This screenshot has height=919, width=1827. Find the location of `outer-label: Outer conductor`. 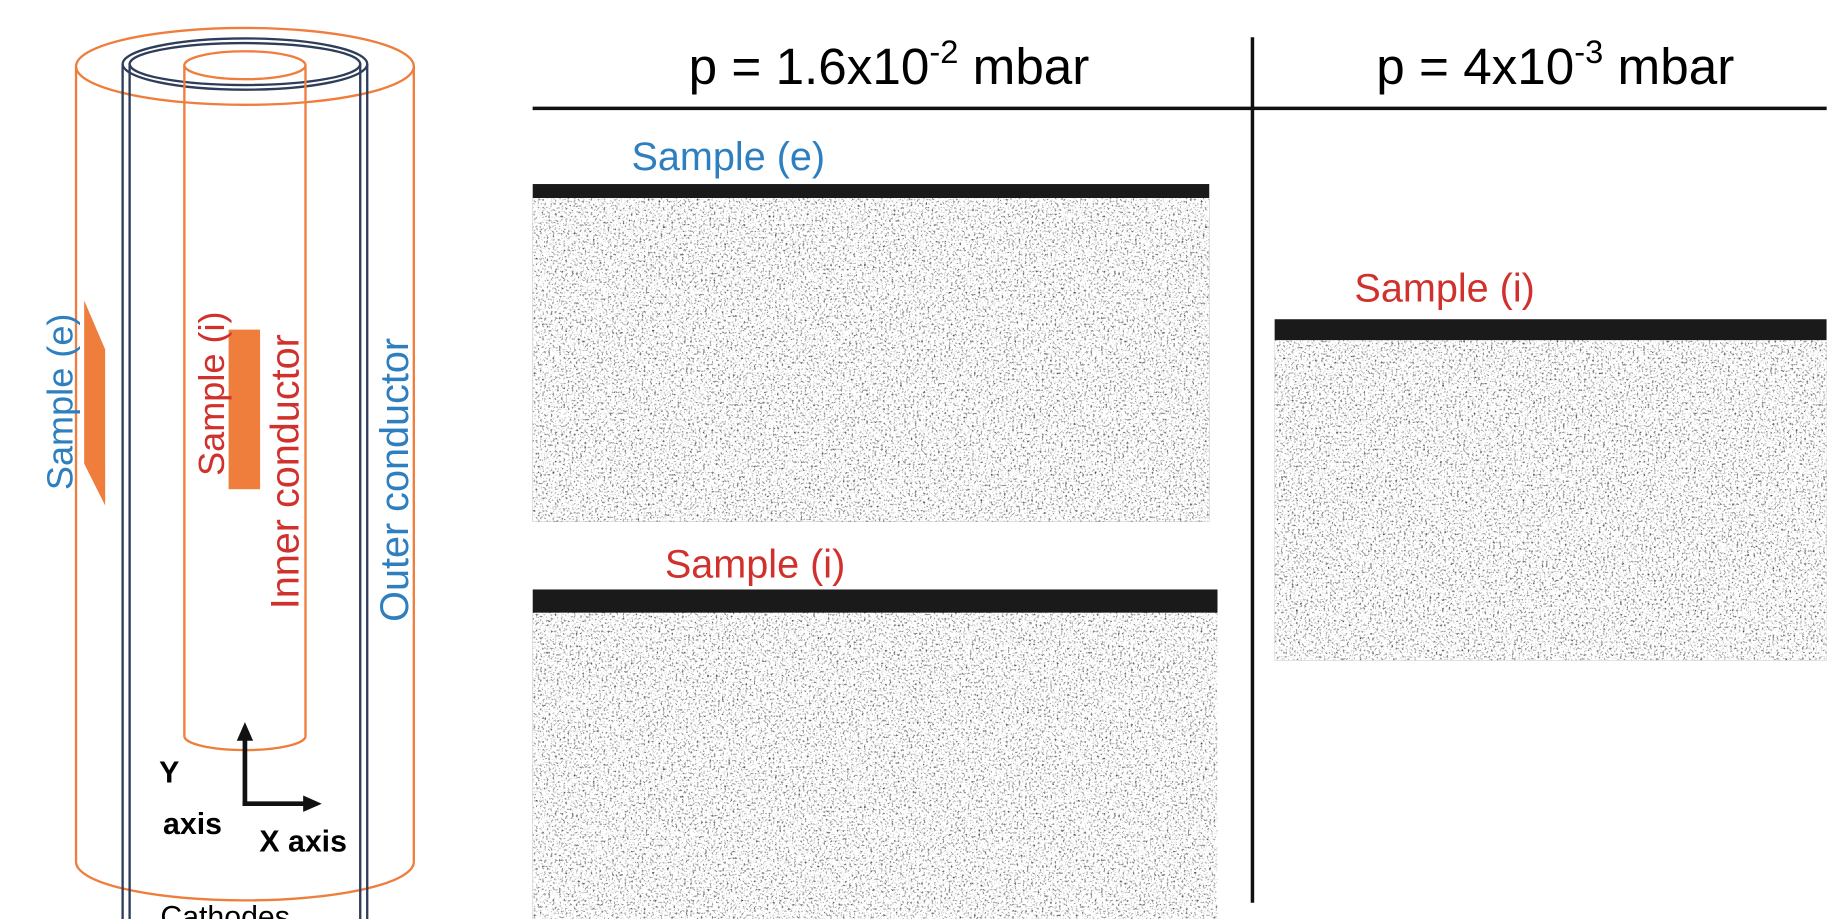

outer-label: Outer conductor is located at coordinates (395, 480).